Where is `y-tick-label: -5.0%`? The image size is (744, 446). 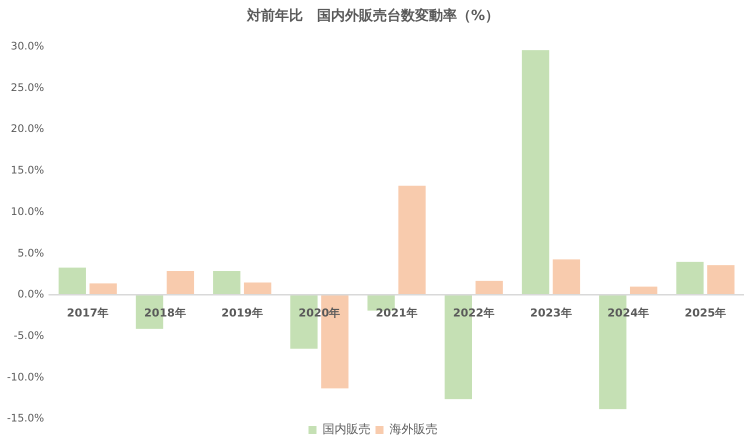 y-tick-label: -5.0% is located at coordinates (29, 336).